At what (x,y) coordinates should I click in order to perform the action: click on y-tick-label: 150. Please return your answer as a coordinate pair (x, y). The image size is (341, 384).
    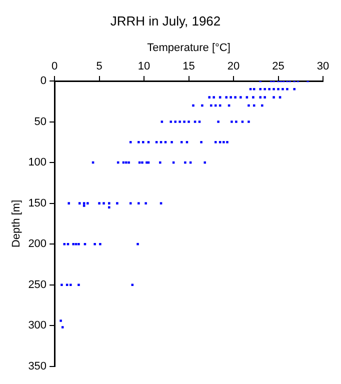
    Looking at the image, I should click on (37, 203).